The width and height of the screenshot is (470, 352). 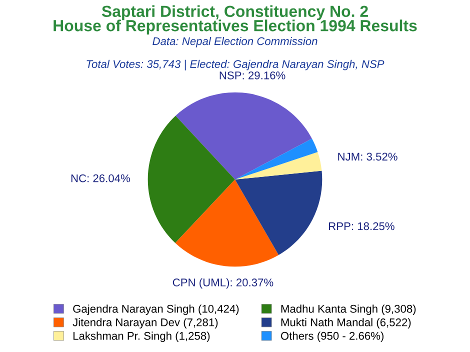 I want to click on legend-label: Lakshman Pr. Singh (1,258), so click(x=141, y=337).